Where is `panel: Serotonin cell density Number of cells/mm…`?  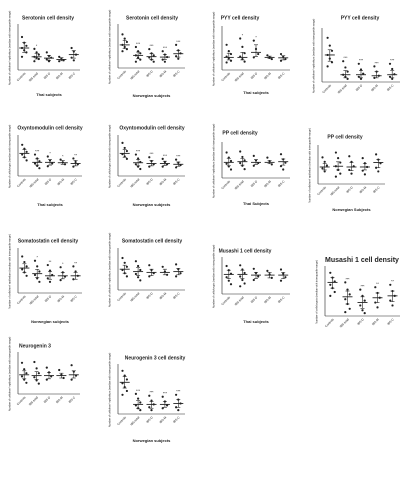 panel: Serotonin cell density Number of cells/mm… is located at coordinates (146, 54).